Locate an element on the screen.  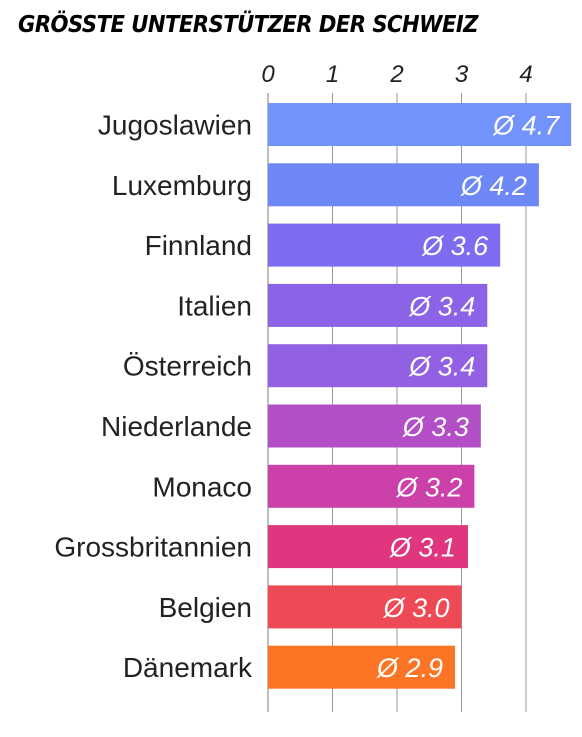
x-tick-label: 0 is located at coordinates (268, 74).